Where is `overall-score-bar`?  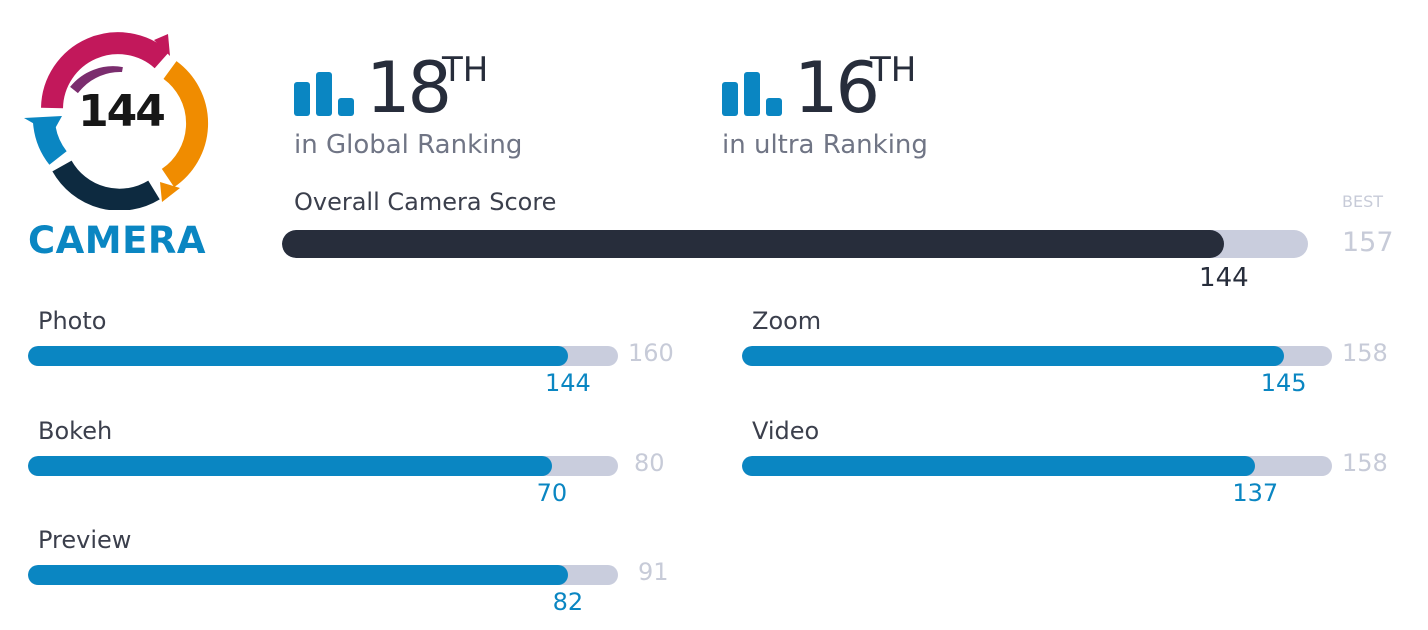 overall-score-bar is located at coordinates (795, 244).